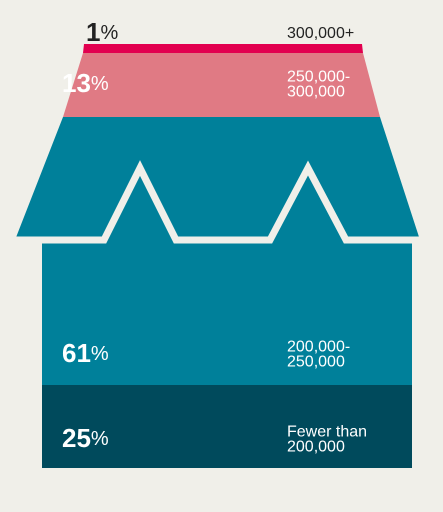  I want to click on range-label: Fewer than, so click(327, 432).